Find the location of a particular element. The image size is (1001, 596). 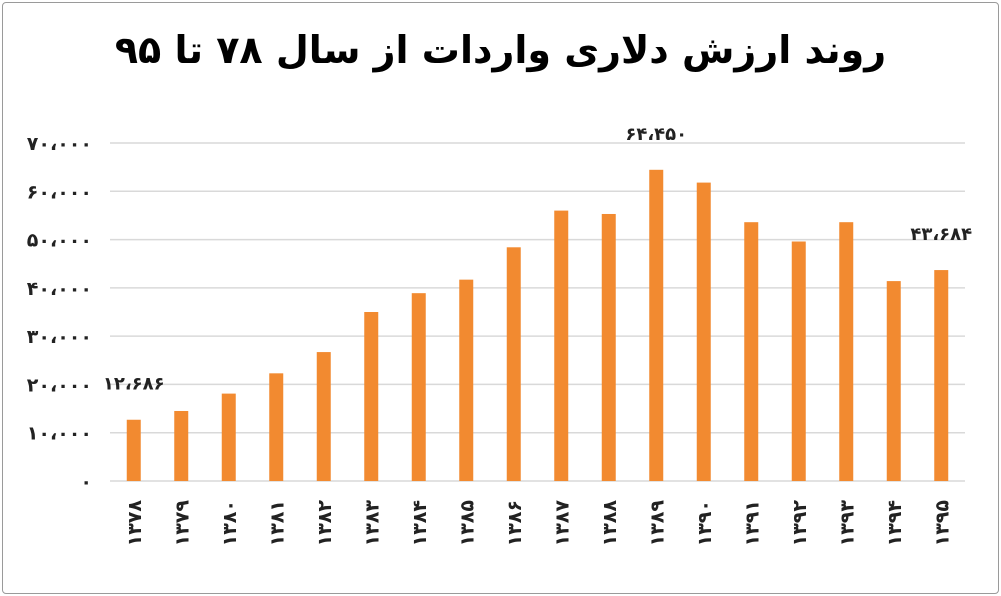

y-tick-label: ۵۰،۰۰۰ is located at coordinates (59, 241).